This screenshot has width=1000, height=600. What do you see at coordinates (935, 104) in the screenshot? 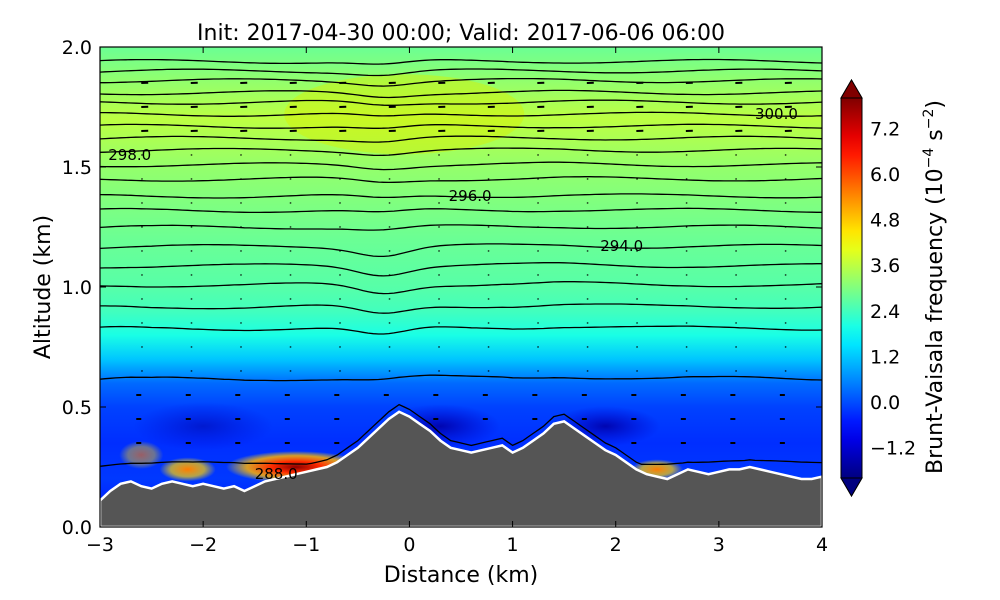
I see `colorbar-label-end: )` at bounding box center [935, 104].